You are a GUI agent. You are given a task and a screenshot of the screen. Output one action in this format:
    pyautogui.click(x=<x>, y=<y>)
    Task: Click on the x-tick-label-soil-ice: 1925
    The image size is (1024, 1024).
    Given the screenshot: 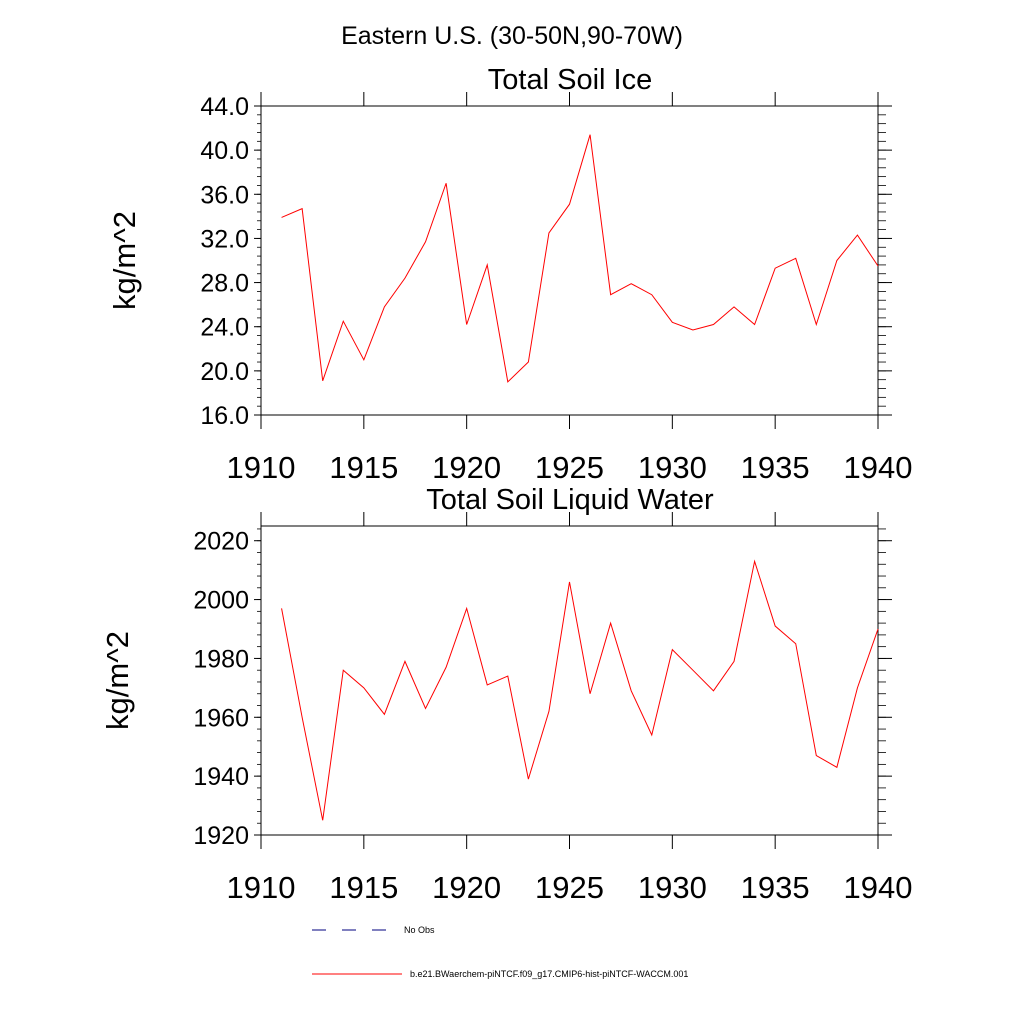 What is the action you would take?
    pyautogui.click(x=569, y=467)
    